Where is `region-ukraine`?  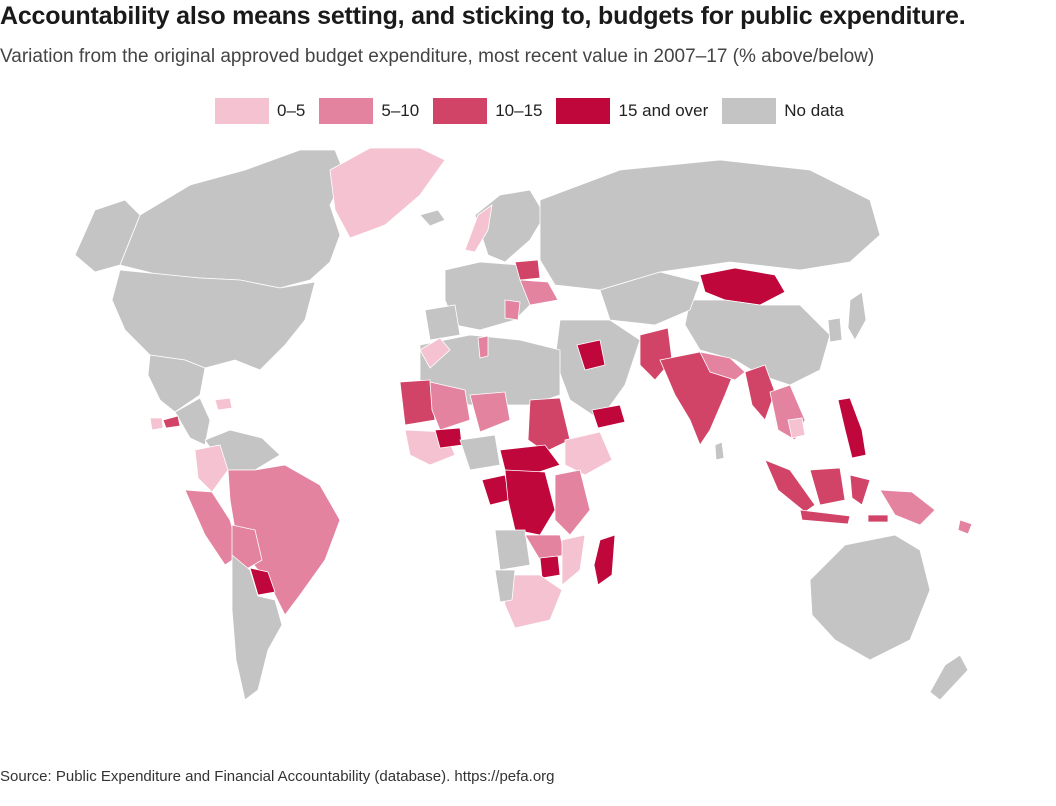 region-ukraine is located at coordinates (527, 270).